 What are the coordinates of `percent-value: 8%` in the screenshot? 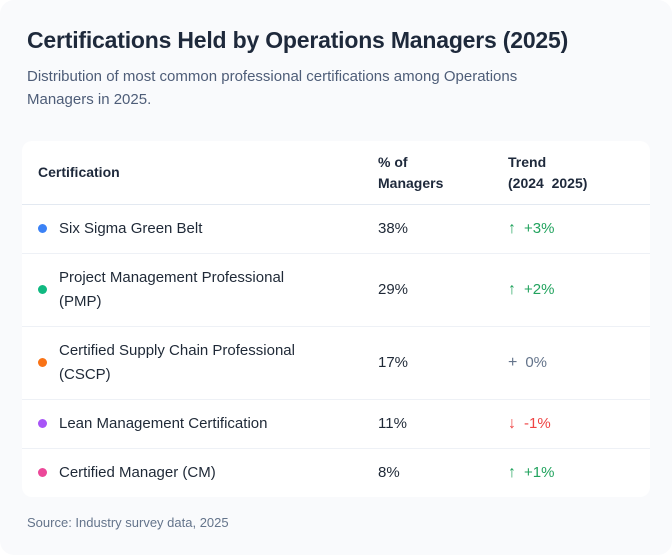 It's located at (389, 472).